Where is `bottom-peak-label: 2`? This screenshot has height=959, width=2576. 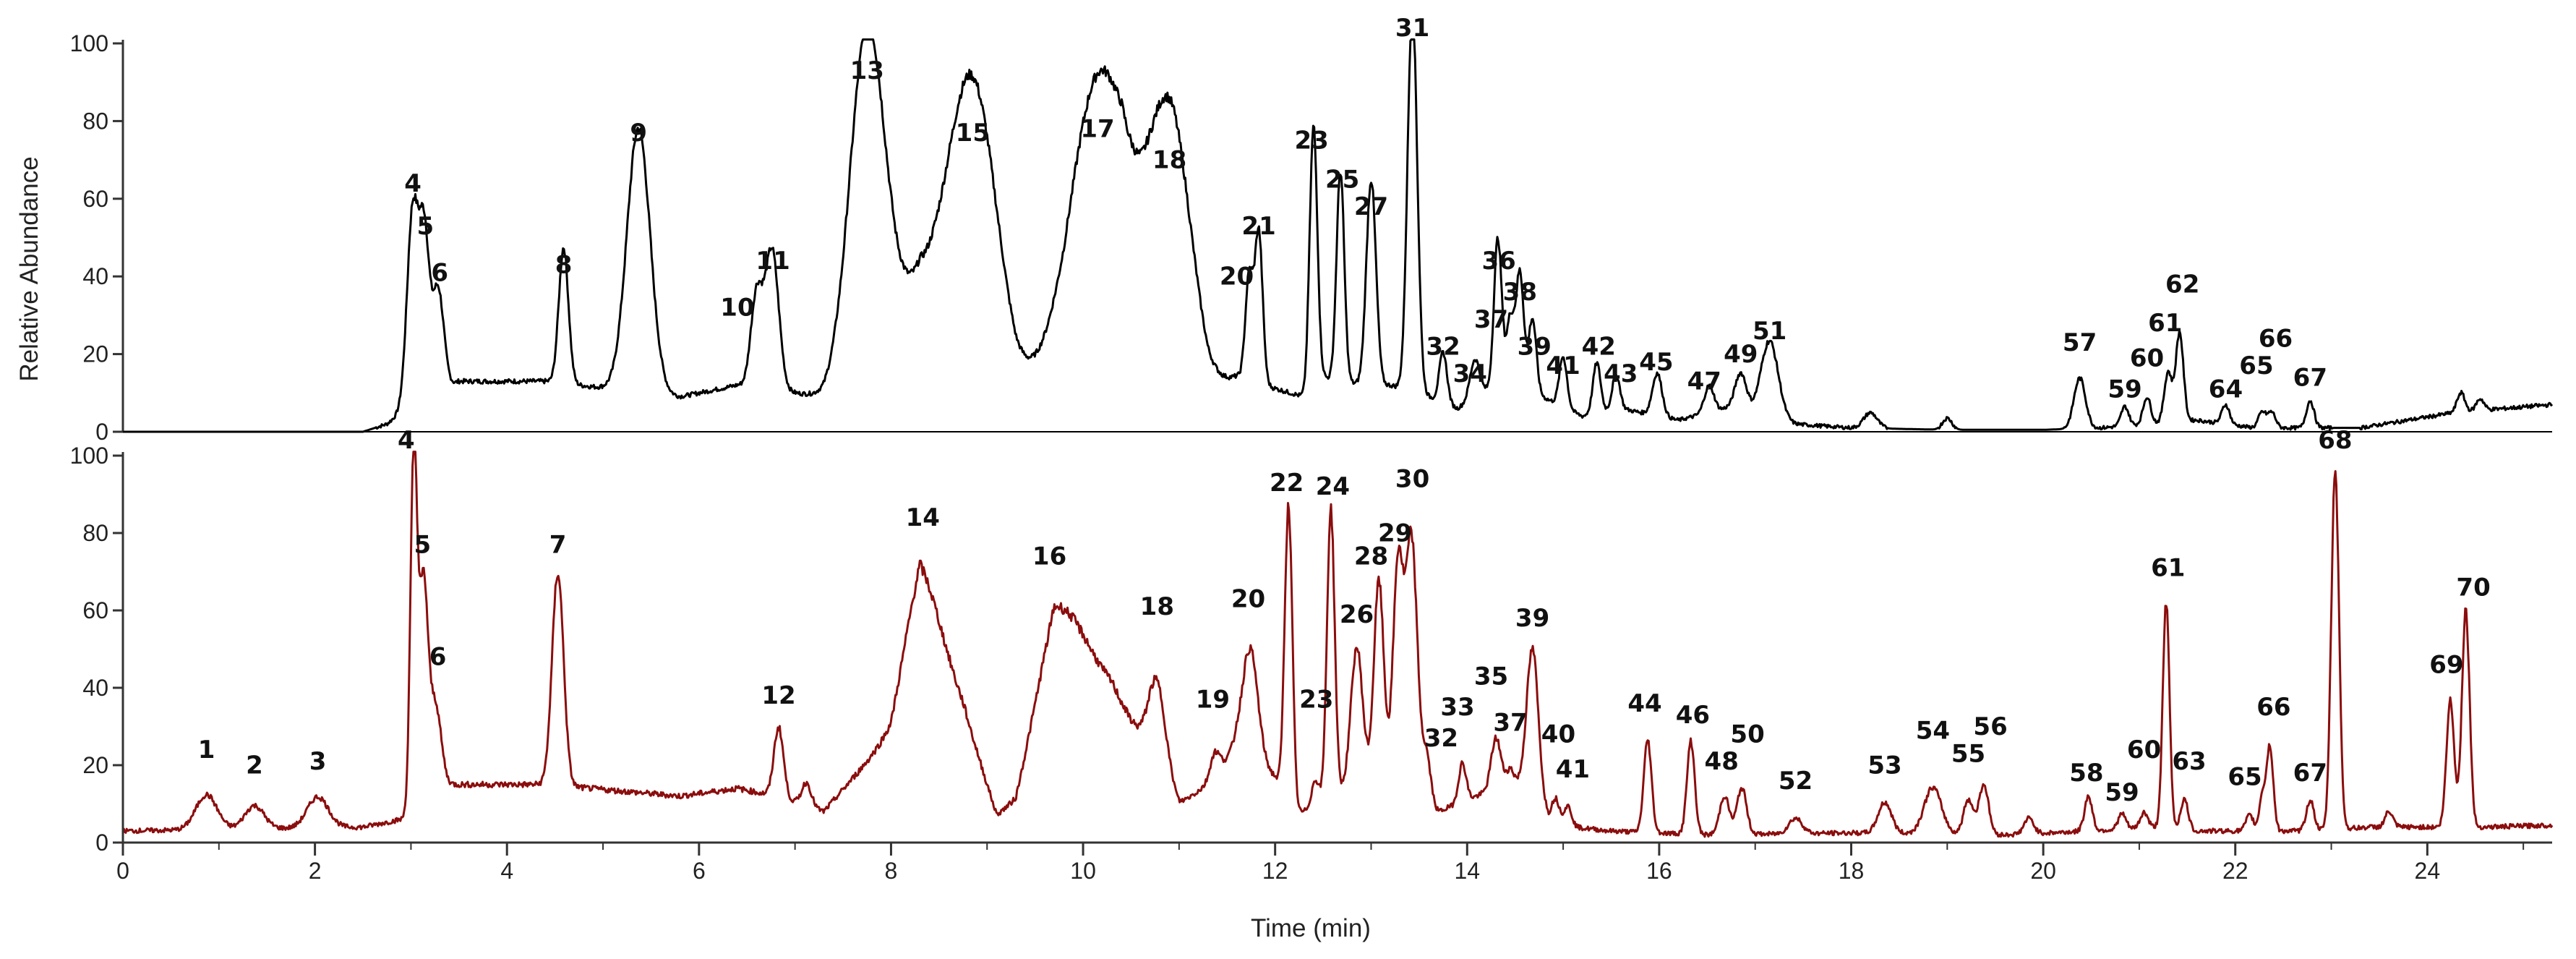 bottom-peak-label: 2 is located at coordinates (255, 765).